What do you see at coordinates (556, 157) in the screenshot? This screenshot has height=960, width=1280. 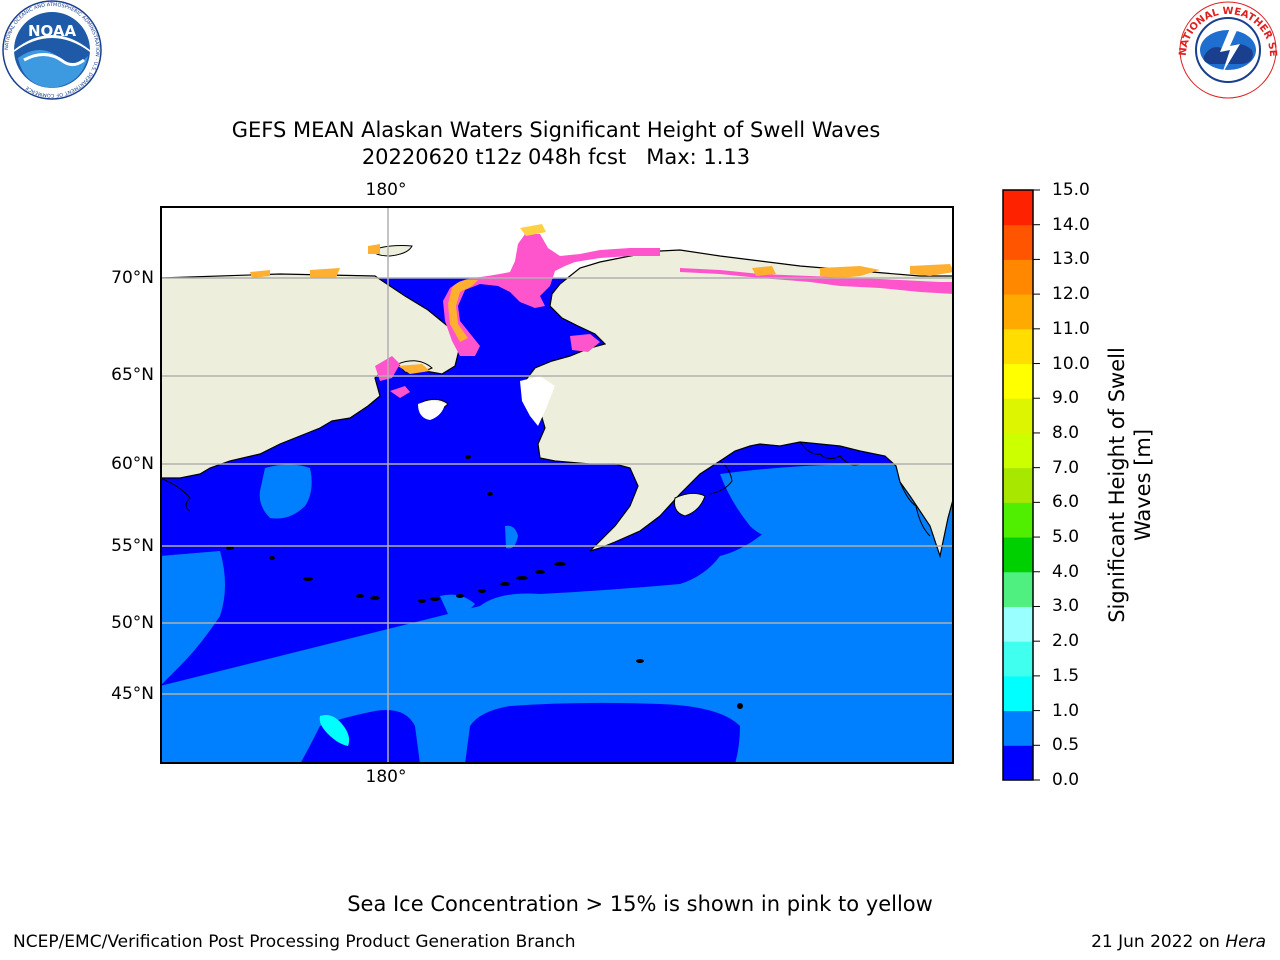 I see `map-title-line2: 20220620 t12z 048h fcst Max: 1.13` at bounding box center [556, 157].